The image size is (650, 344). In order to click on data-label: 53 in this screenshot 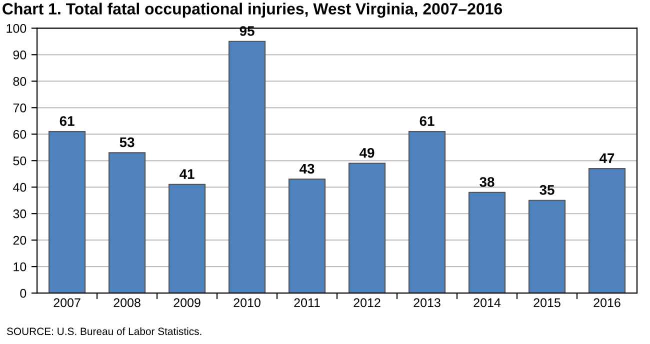, I will do `click(127, 142)`.